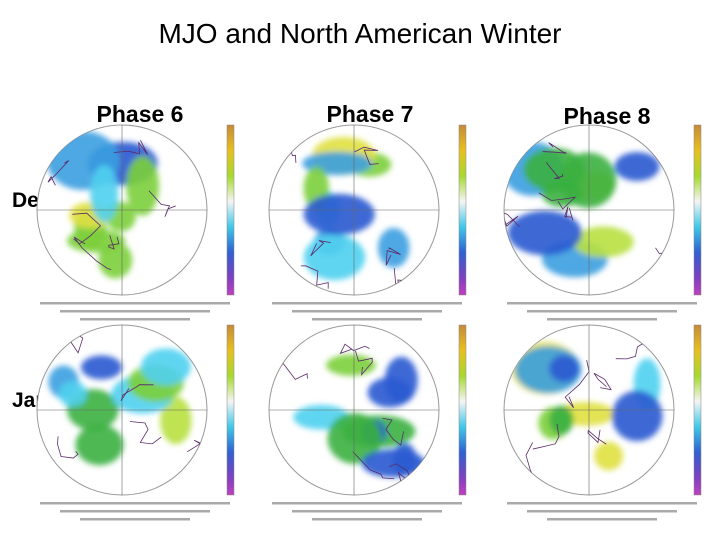  Describe the element at coordinates (359, 33) in the screenshot. I see `slide-title: MJO and North American Winter` at that location.